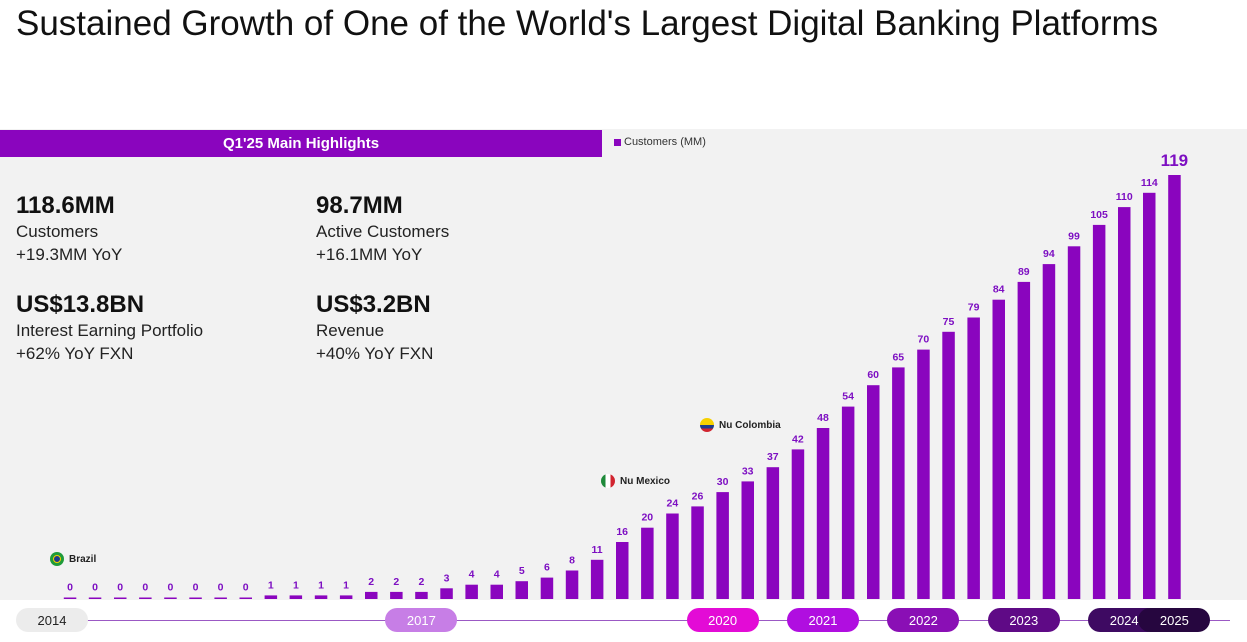 This screenshot has height=642, width=1247. I want to click on bar-value-label: 110, so click(1124, 197).